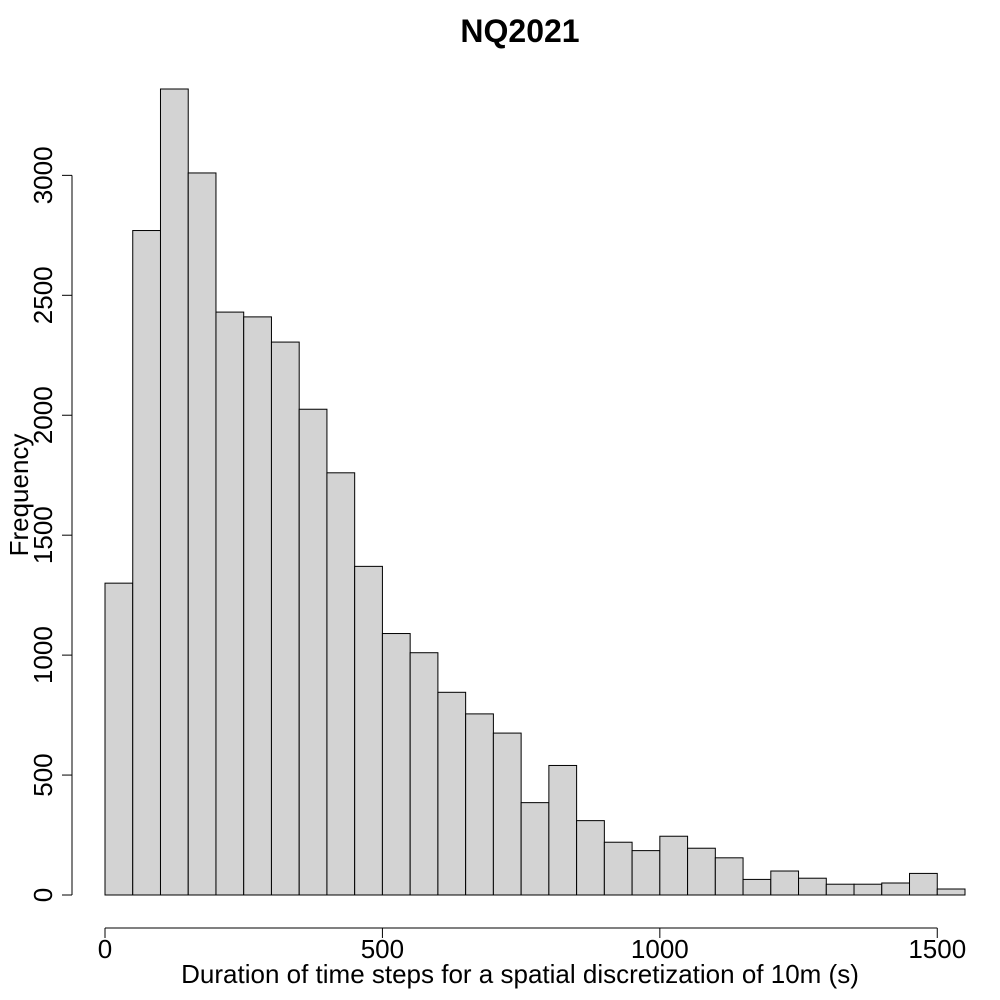 The width and height of the screenshot is (1000, 1000). What do you see at coordinates (43, 774) in the screenshot?
I see `y-tick-label: 500` at bounding box center [43, 774].